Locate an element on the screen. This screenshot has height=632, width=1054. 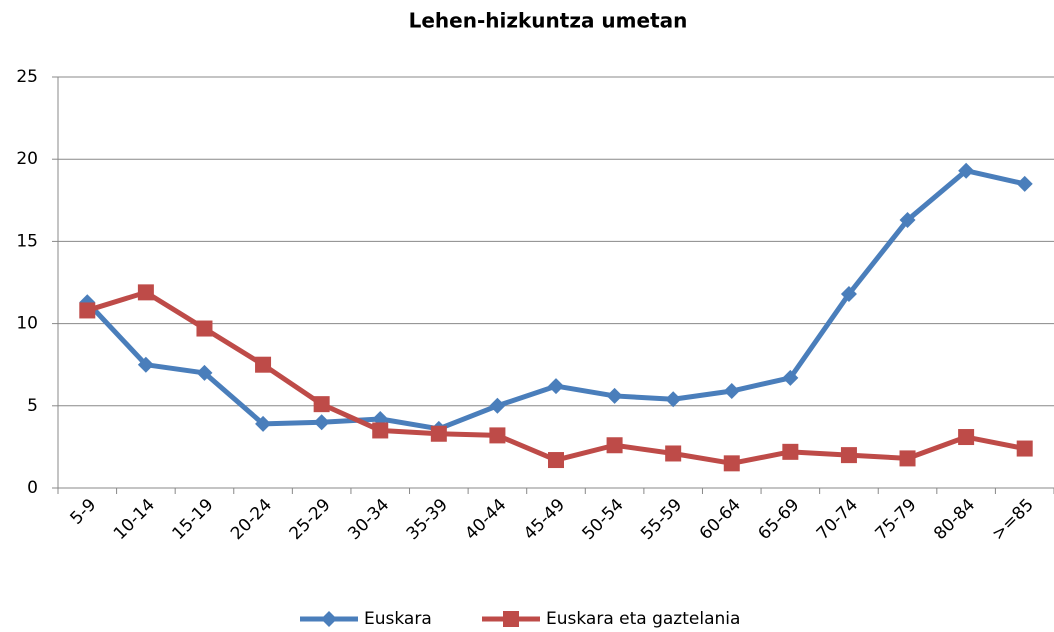
x-tick-label: 30-34 is located at coordinates (368, 519).